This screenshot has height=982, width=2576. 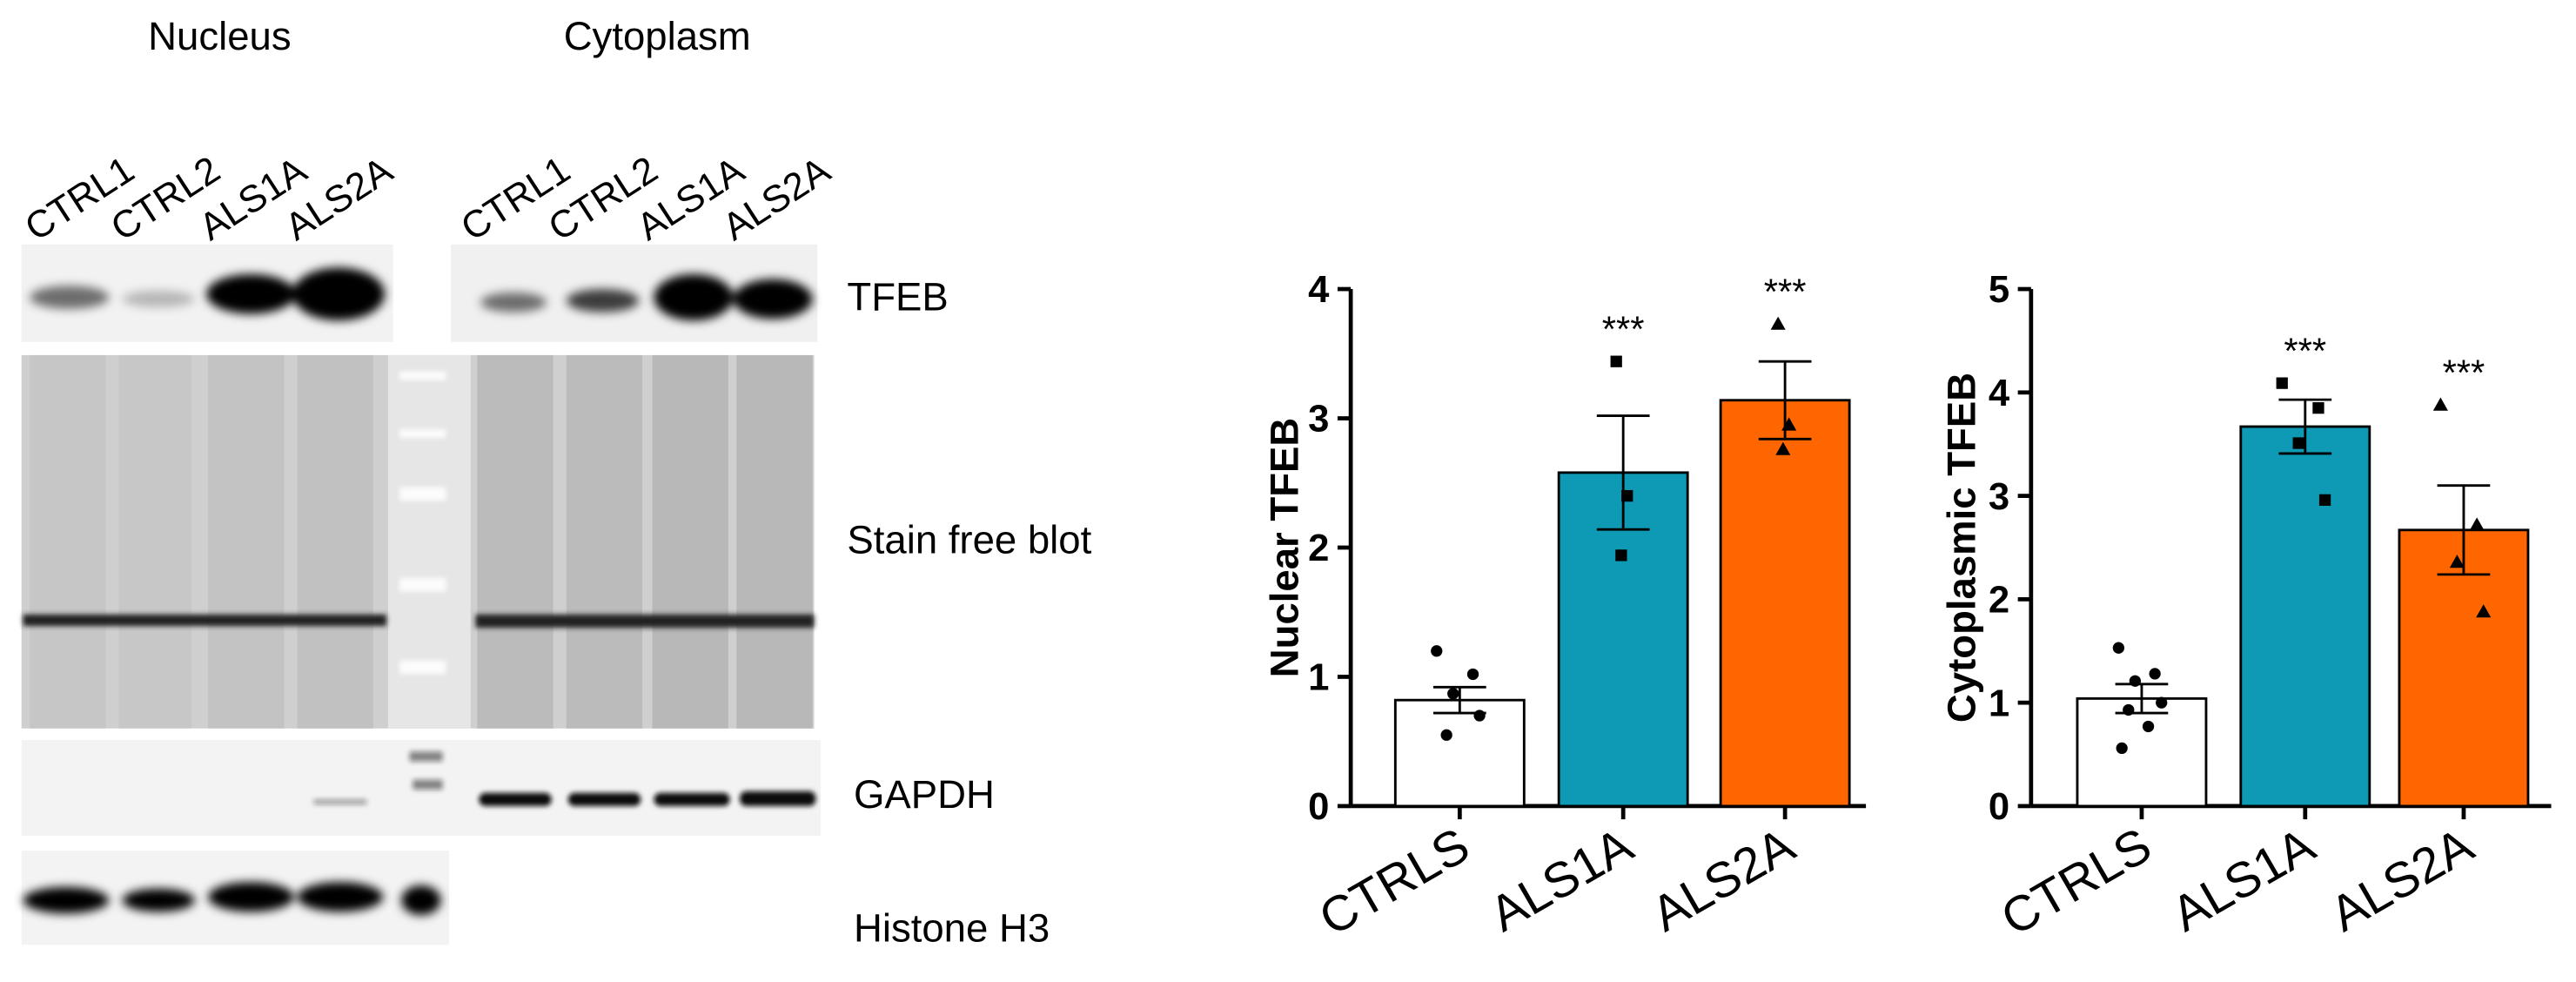 What do you see at coordinates (952, 928) in the screenshot?
I see `band-label: Histone H3` at bounding box center [952, 928].